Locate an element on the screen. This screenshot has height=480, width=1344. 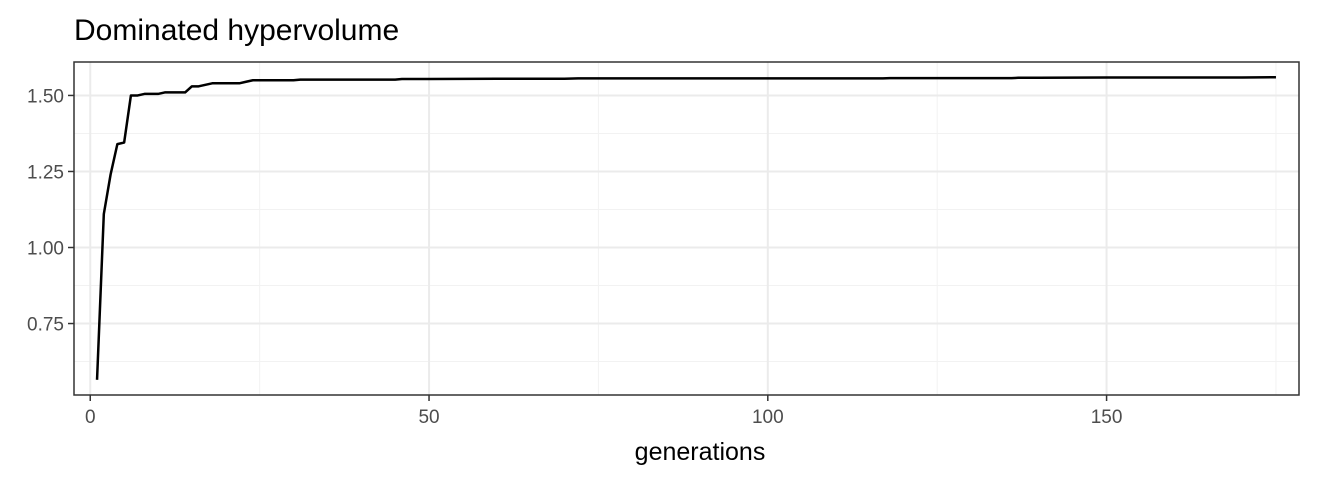
y-tick-label: 1.00 is located at coordinates (45, 249).